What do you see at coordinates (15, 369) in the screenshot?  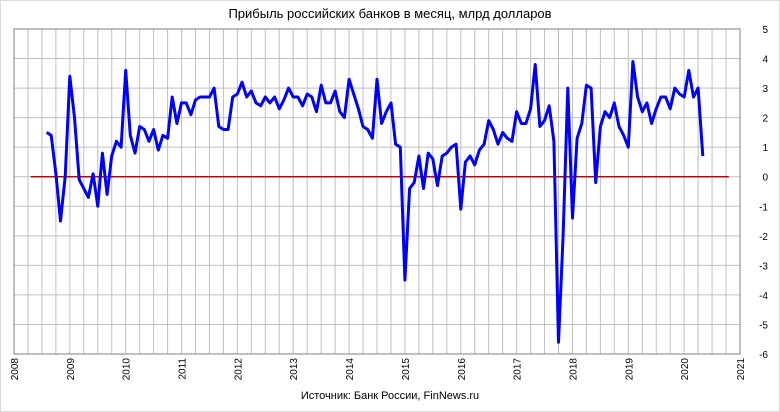 I see `x-tick-label: 2008` at bounding box center [15, 369].